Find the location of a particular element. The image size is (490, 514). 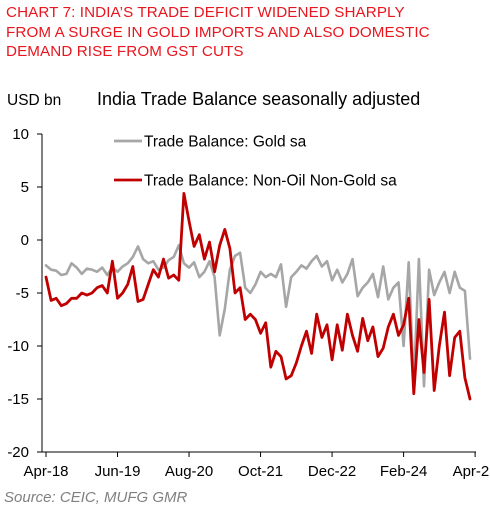

y-tick-label: 5 is located at coordinates (25, 187).